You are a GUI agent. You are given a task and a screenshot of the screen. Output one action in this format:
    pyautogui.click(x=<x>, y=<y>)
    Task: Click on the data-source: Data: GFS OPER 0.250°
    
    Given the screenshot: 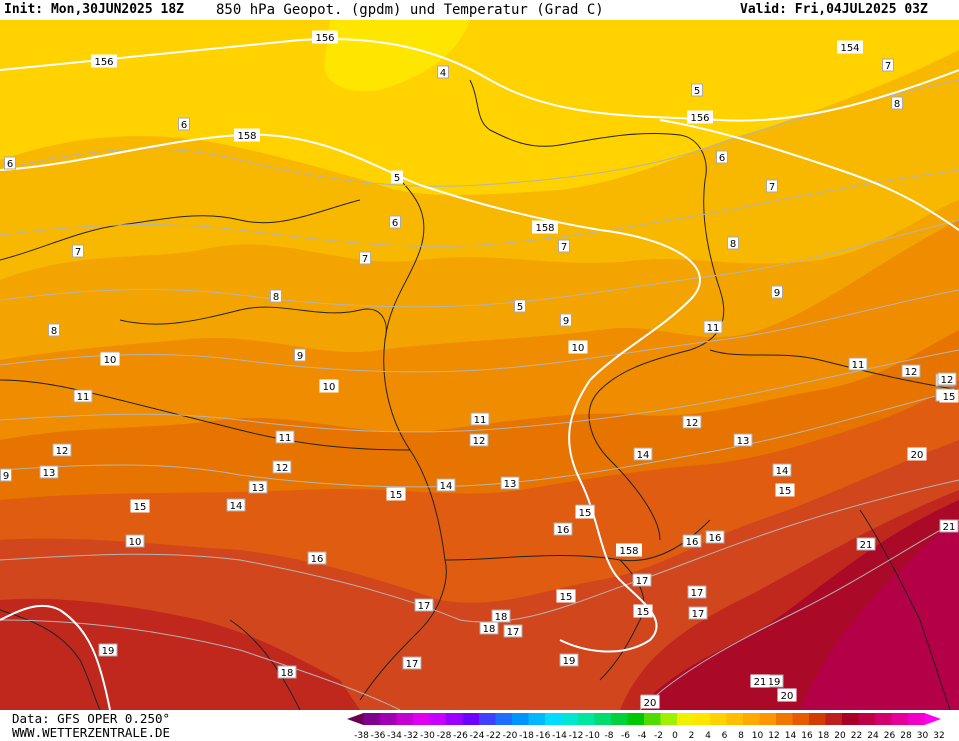 What is the action you would take?
    pyautogui.click(x=91, y=718)
    